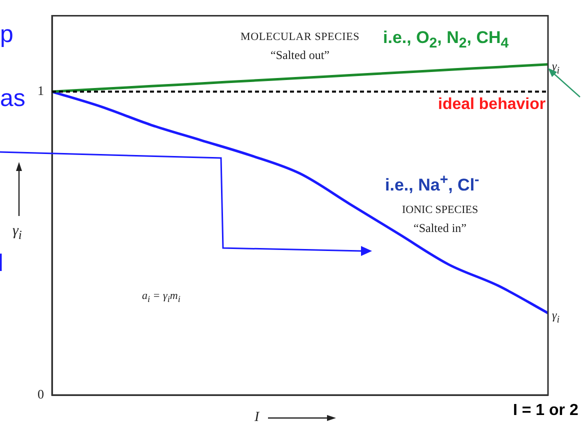 Image resolution: width=582 pixels, height=426 pixels. Describe the element at coordinates (440, 210) in the screenshot. I see `annotation: IONIC SPECIES` at that location.